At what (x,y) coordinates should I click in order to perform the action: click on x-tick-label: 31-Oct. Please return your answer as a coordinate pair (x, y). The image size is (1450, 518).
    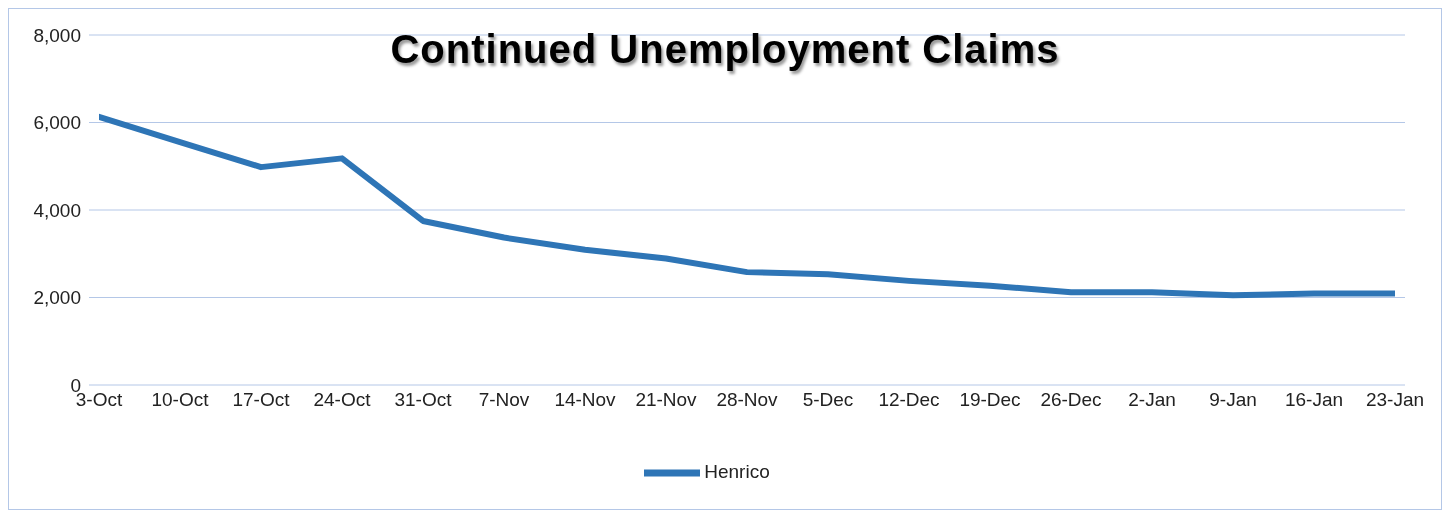
    Looking at the image, I should click on (423, 400).